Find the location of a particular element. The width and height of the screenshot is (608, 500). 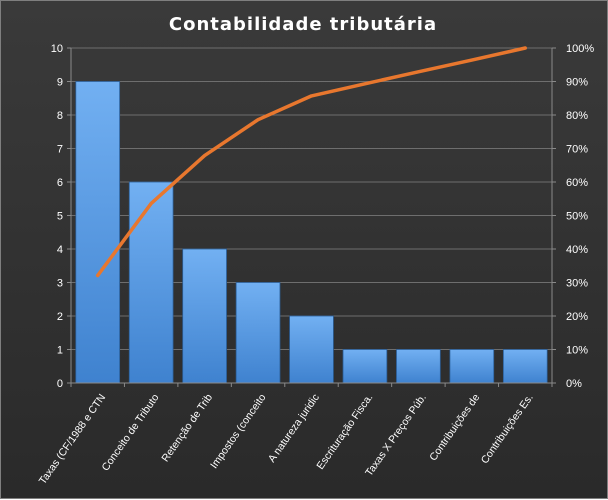

y2-axis-ticks: 0% 10% 20% 30% 40% 50% 60% 70% 80% 90% 100% is located at coordinates (580, 216).